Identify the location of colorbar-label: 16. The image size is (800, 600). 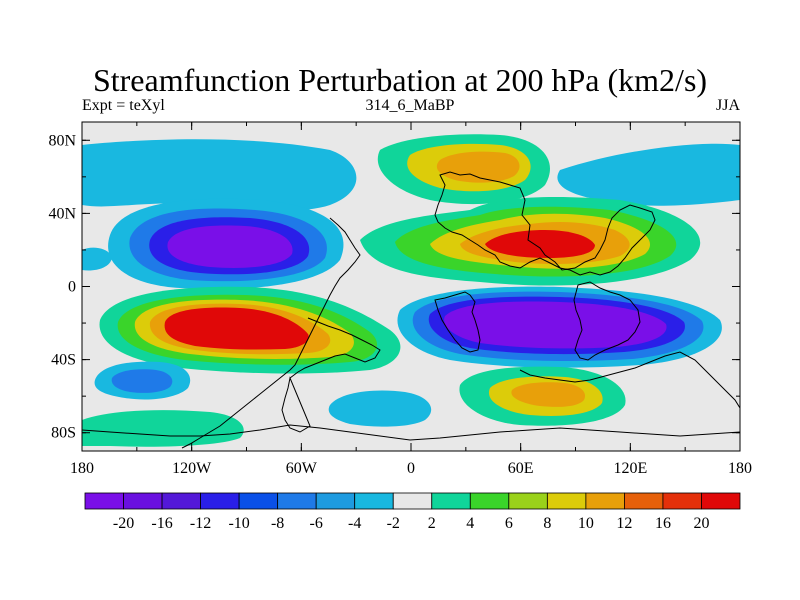
(663, 523).